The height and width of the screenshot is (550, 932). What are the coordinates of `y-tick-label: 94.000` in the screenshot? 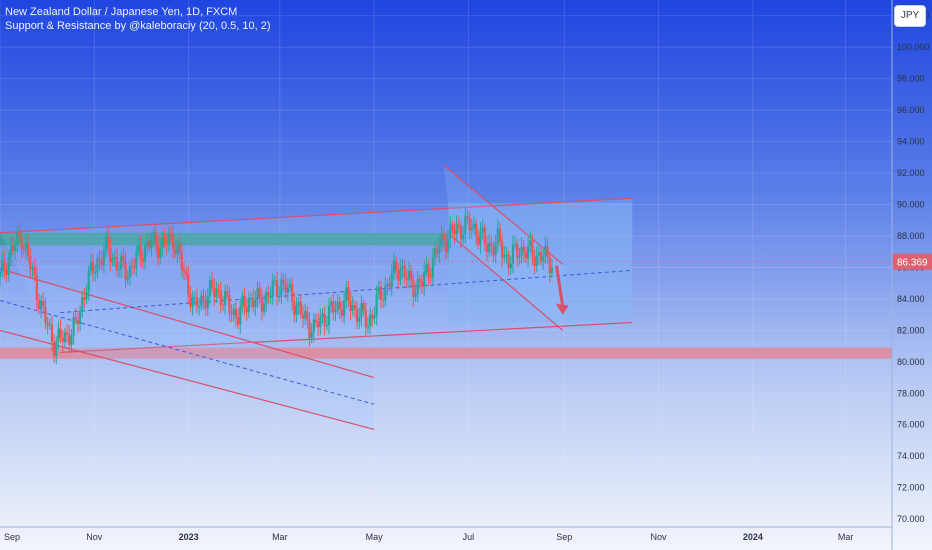 It's located at (911, 142).